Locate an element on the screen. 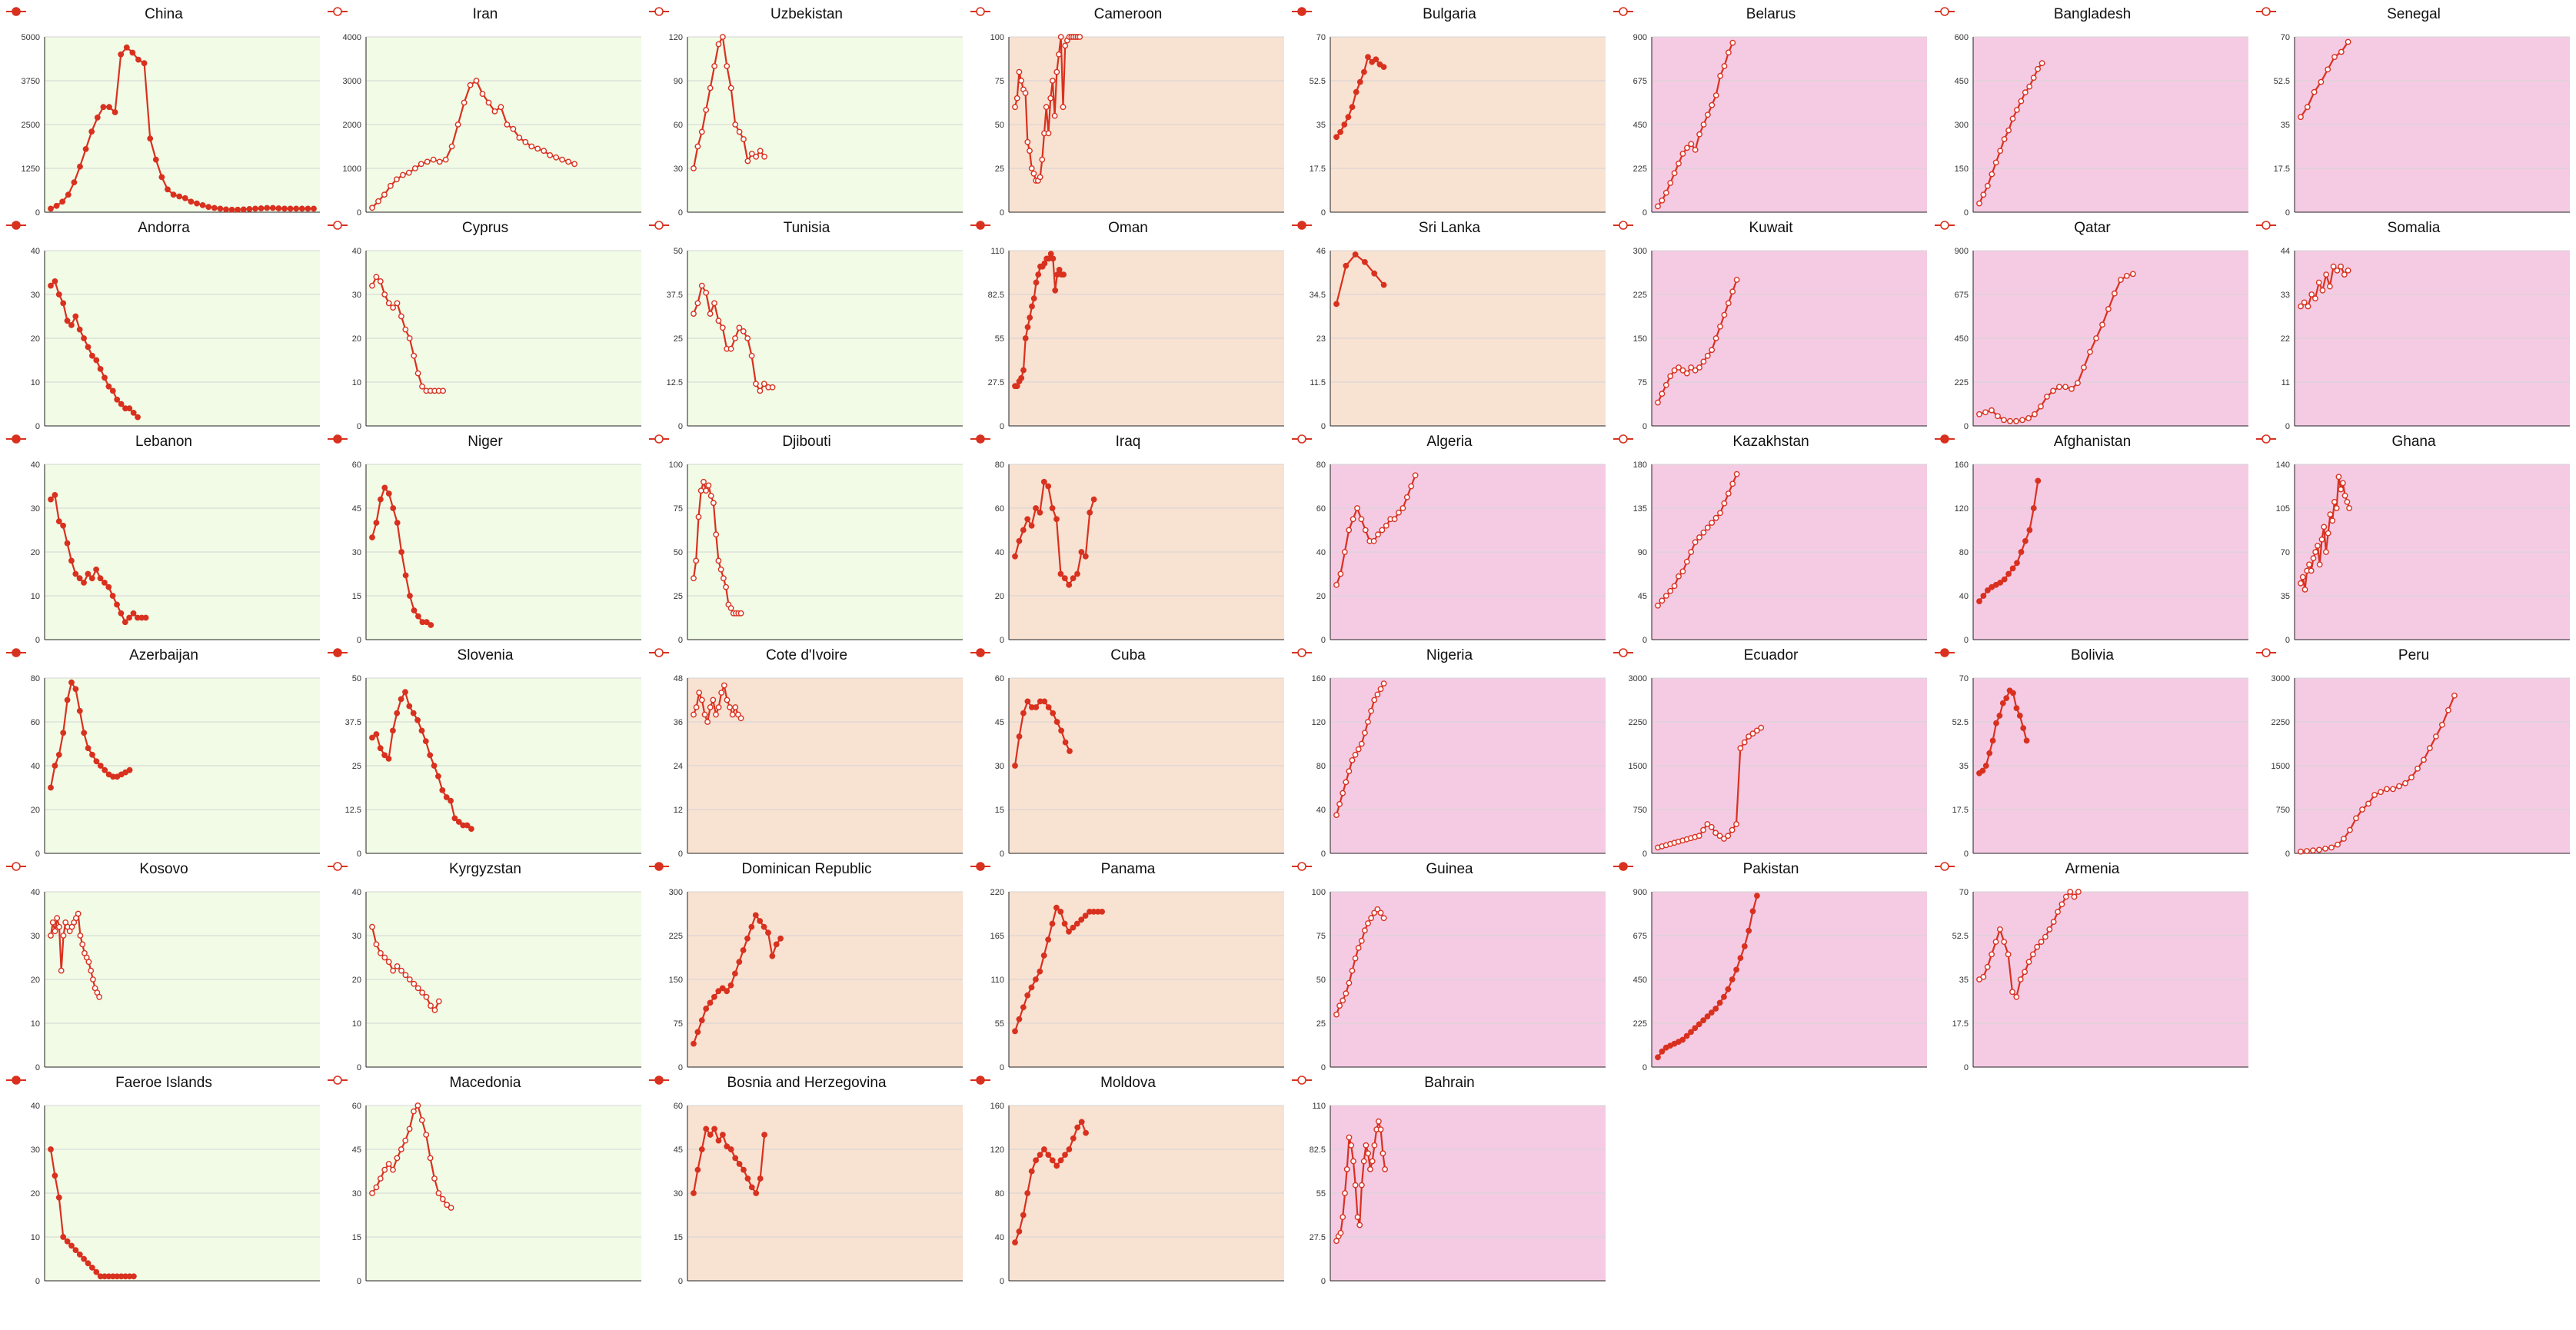  chart-svg: 0 45 90 135 180 is located at coordinates (1780, 553).